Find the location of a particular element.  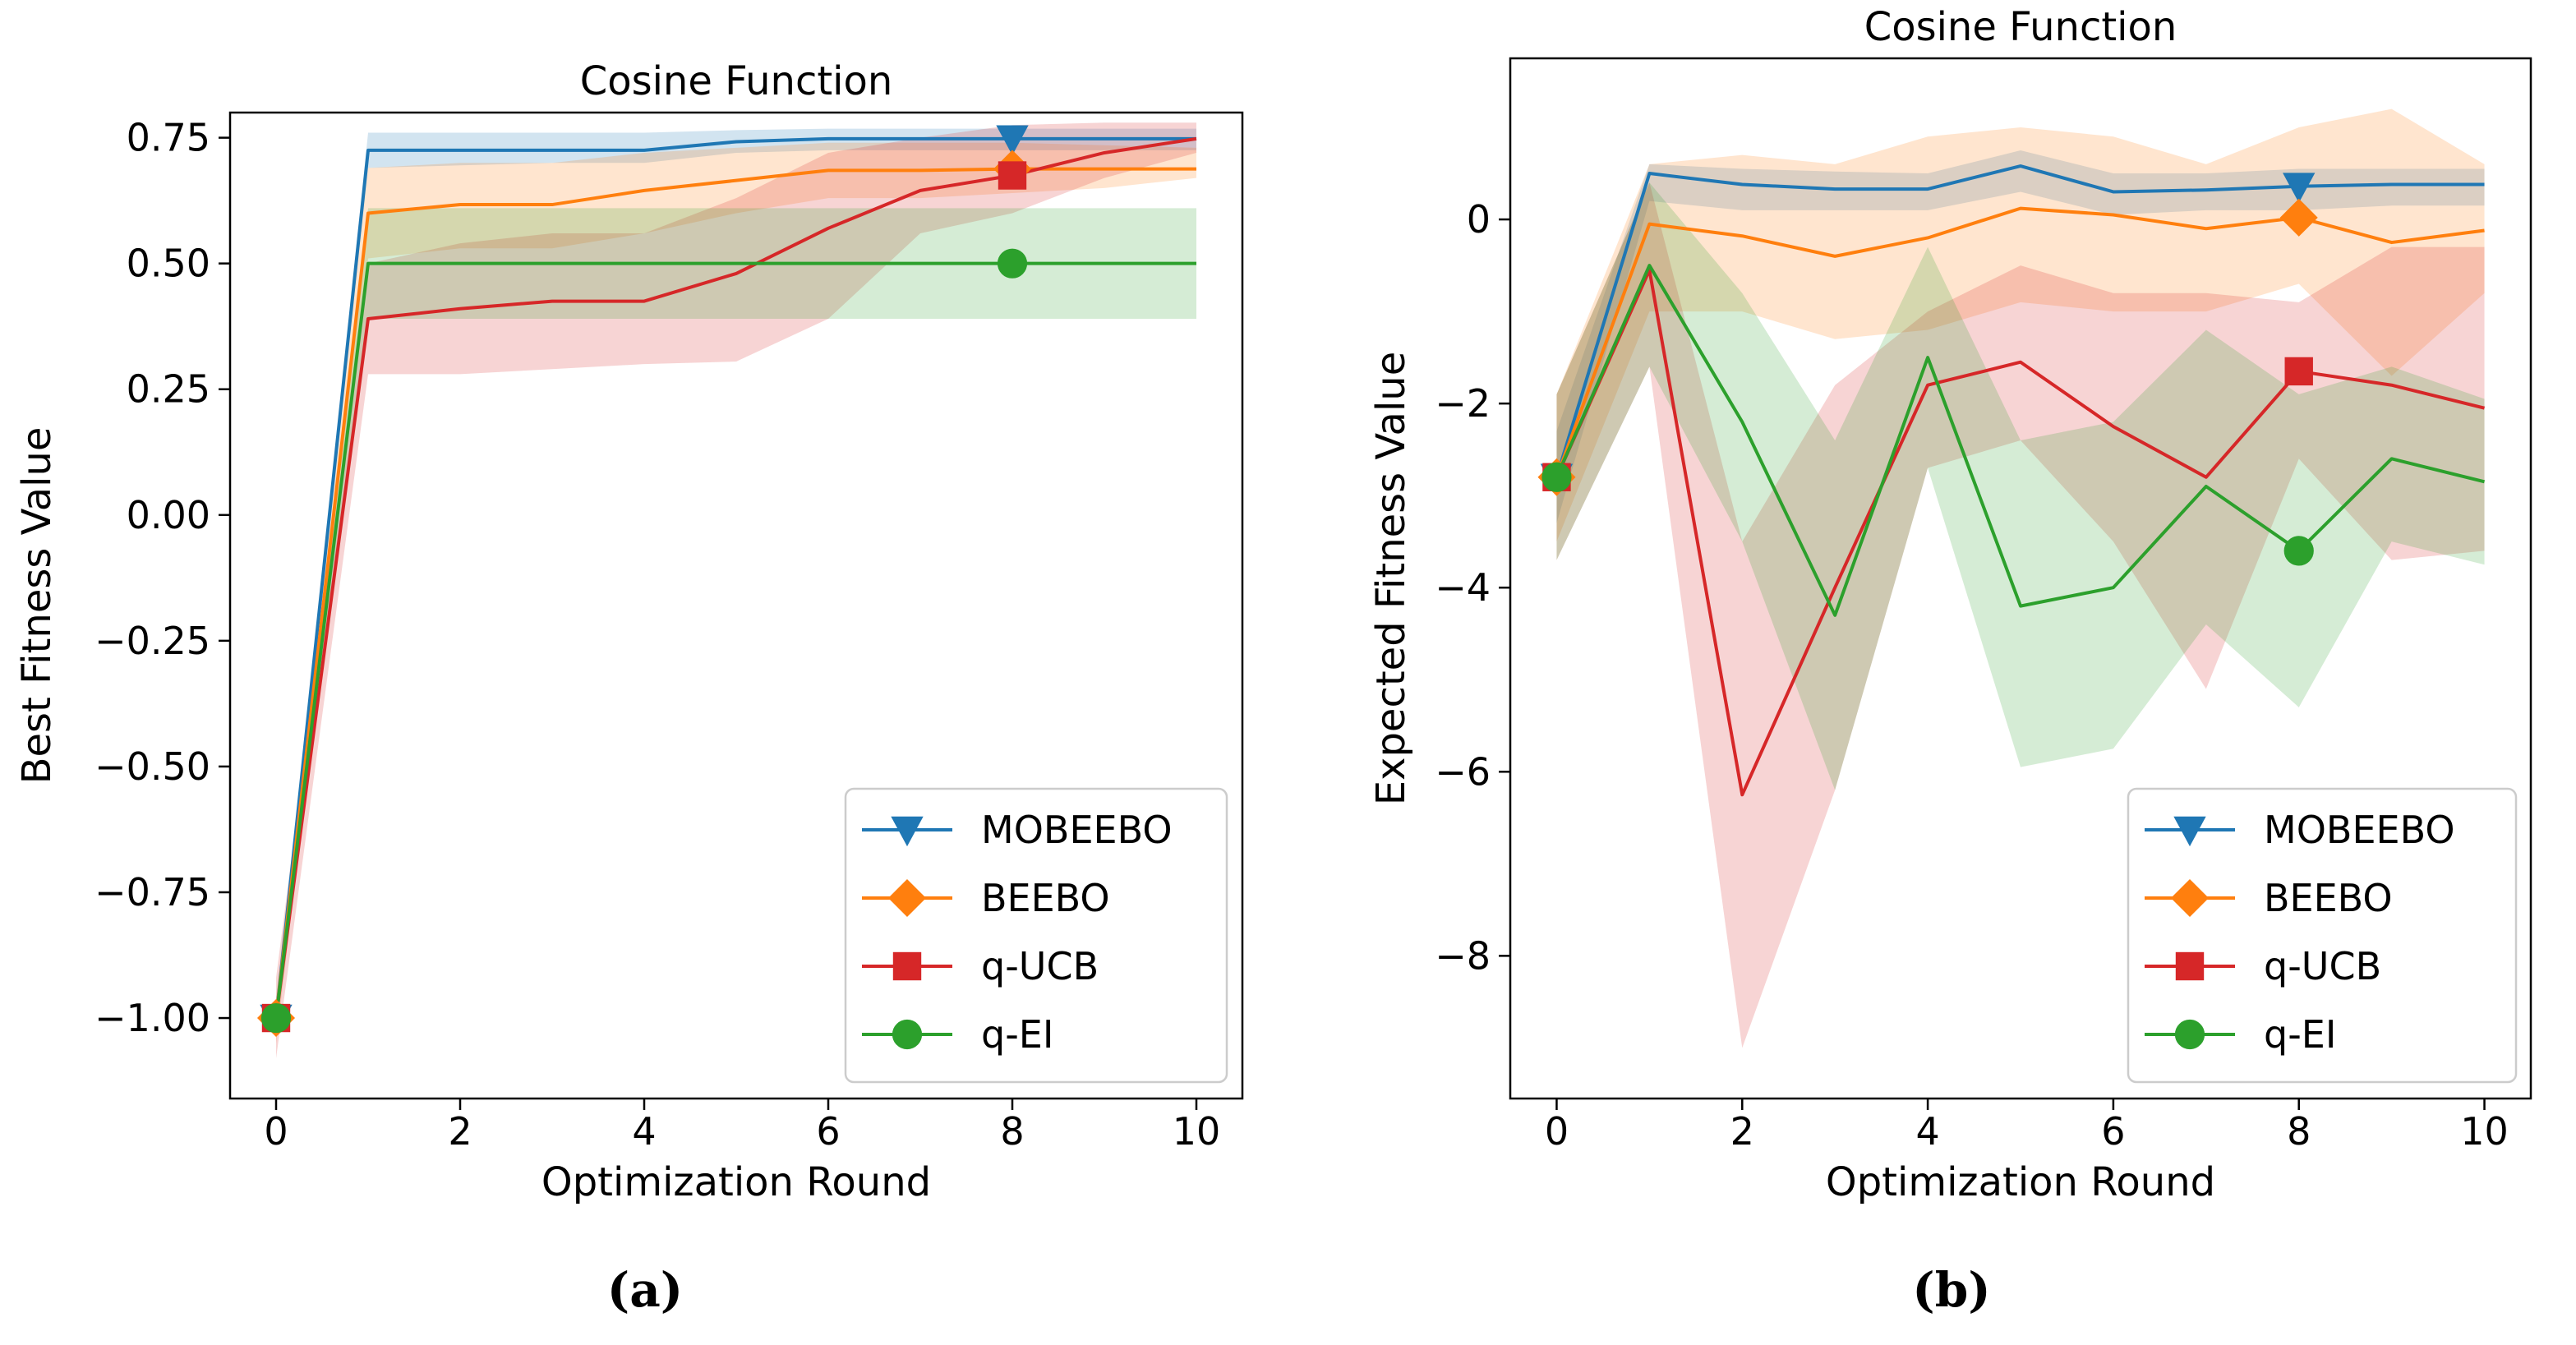

series-line-q-ei is located at coordinates (2020, 440).